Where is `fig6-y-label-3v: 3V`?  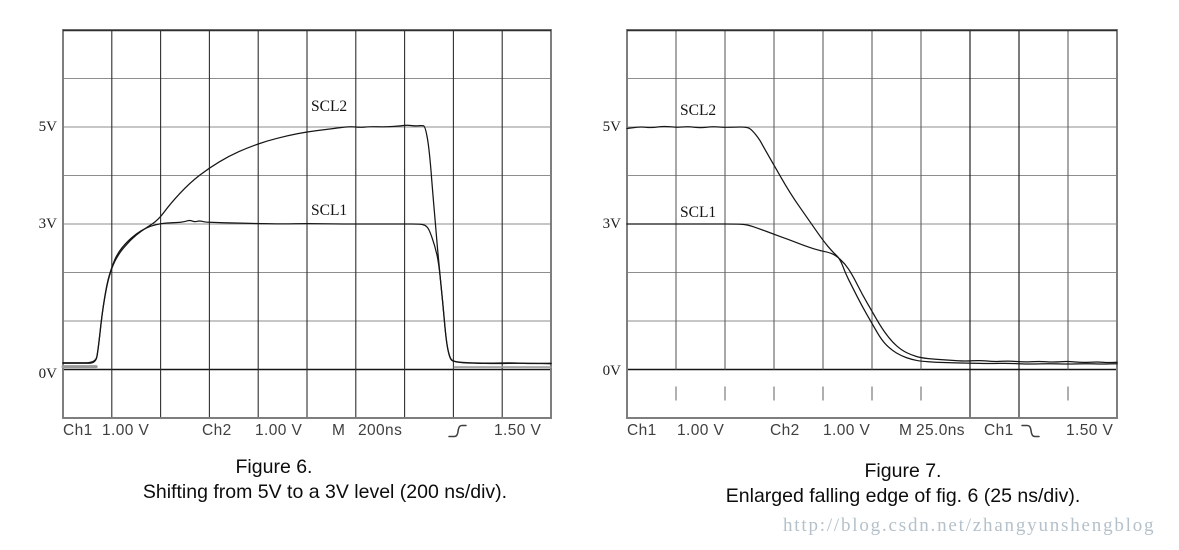
fig6-y-label-3v: 3V is located at coordinates (47, 224).